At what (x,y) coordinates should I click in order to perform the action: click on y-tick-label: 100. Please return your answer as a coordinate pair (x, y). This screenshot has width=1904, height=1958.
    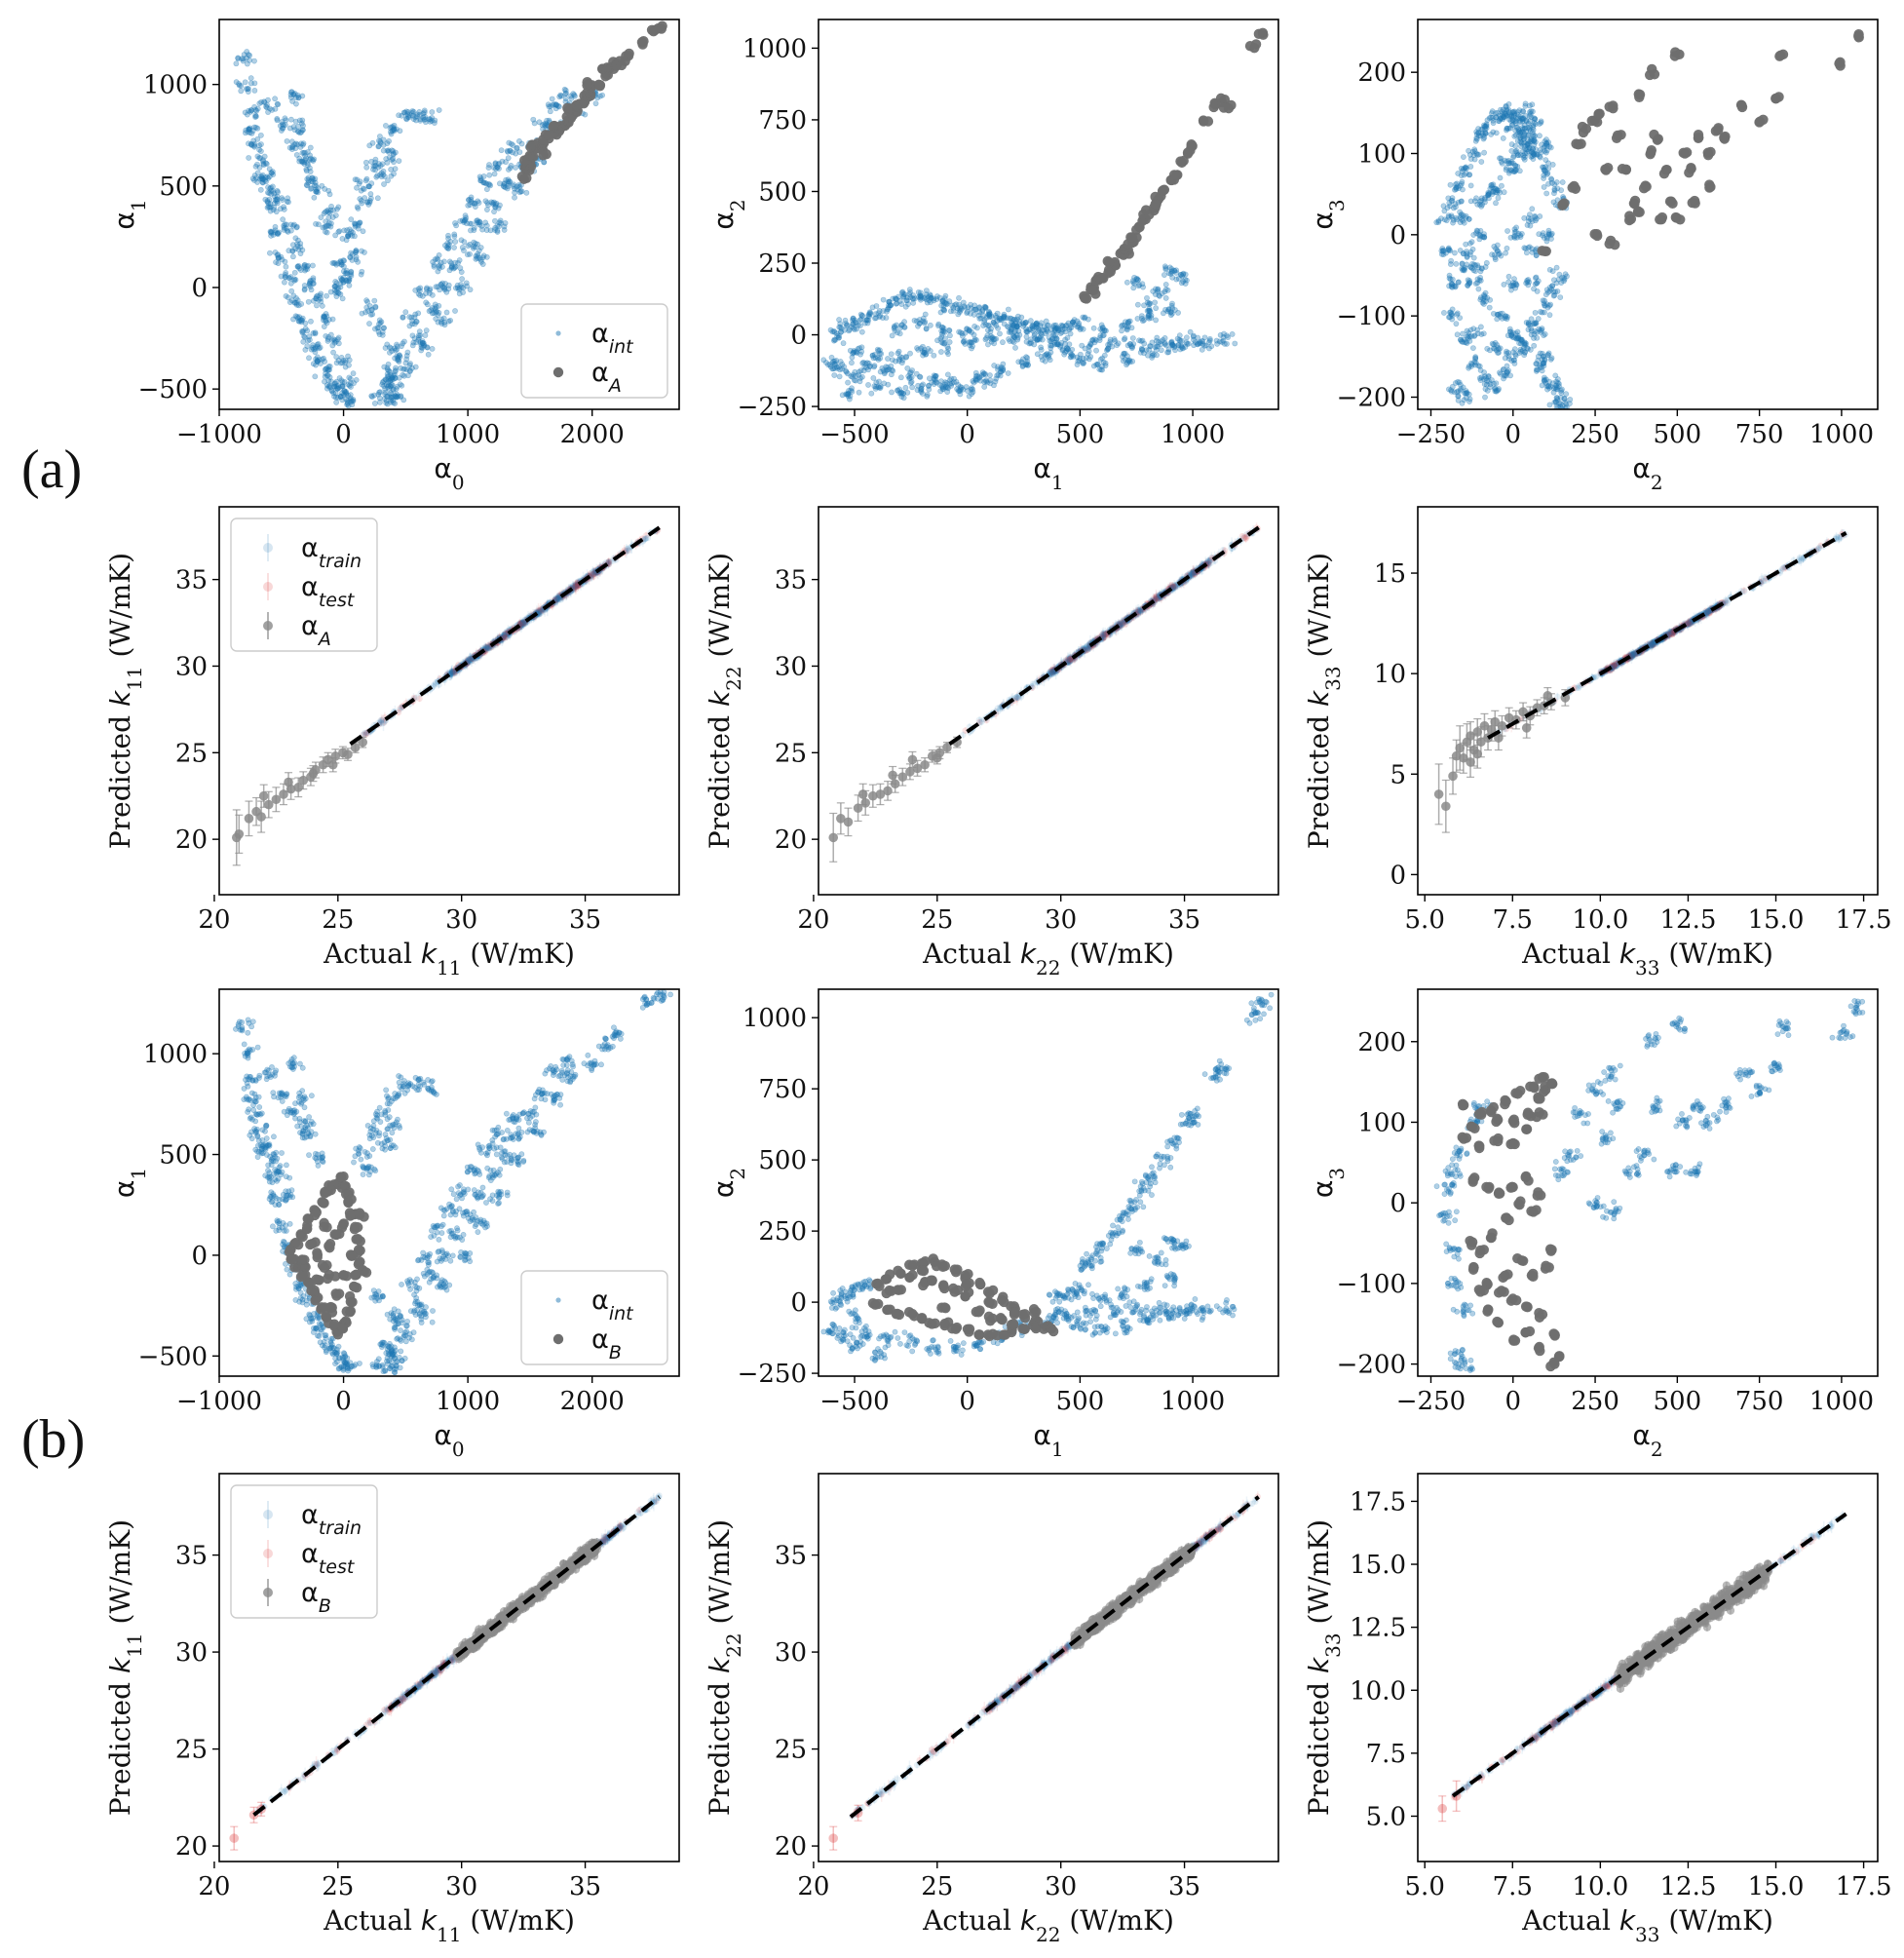
    Looking at the image, I should click on (1381, 155).